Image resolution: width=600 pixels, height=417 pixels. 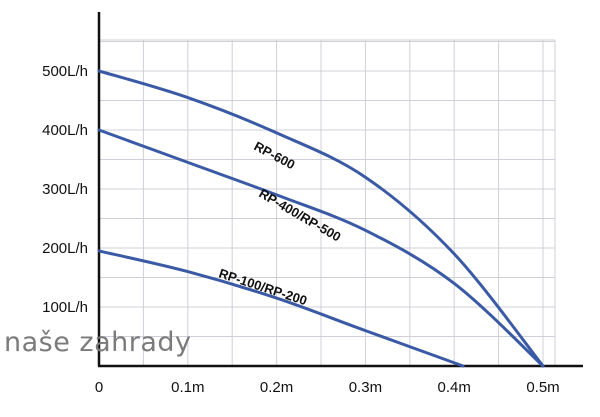 What do you see at coordinates (454, 387) in the screenshot?
I see `x-tick-label: 0.4m` at bounding box center [454, 387].